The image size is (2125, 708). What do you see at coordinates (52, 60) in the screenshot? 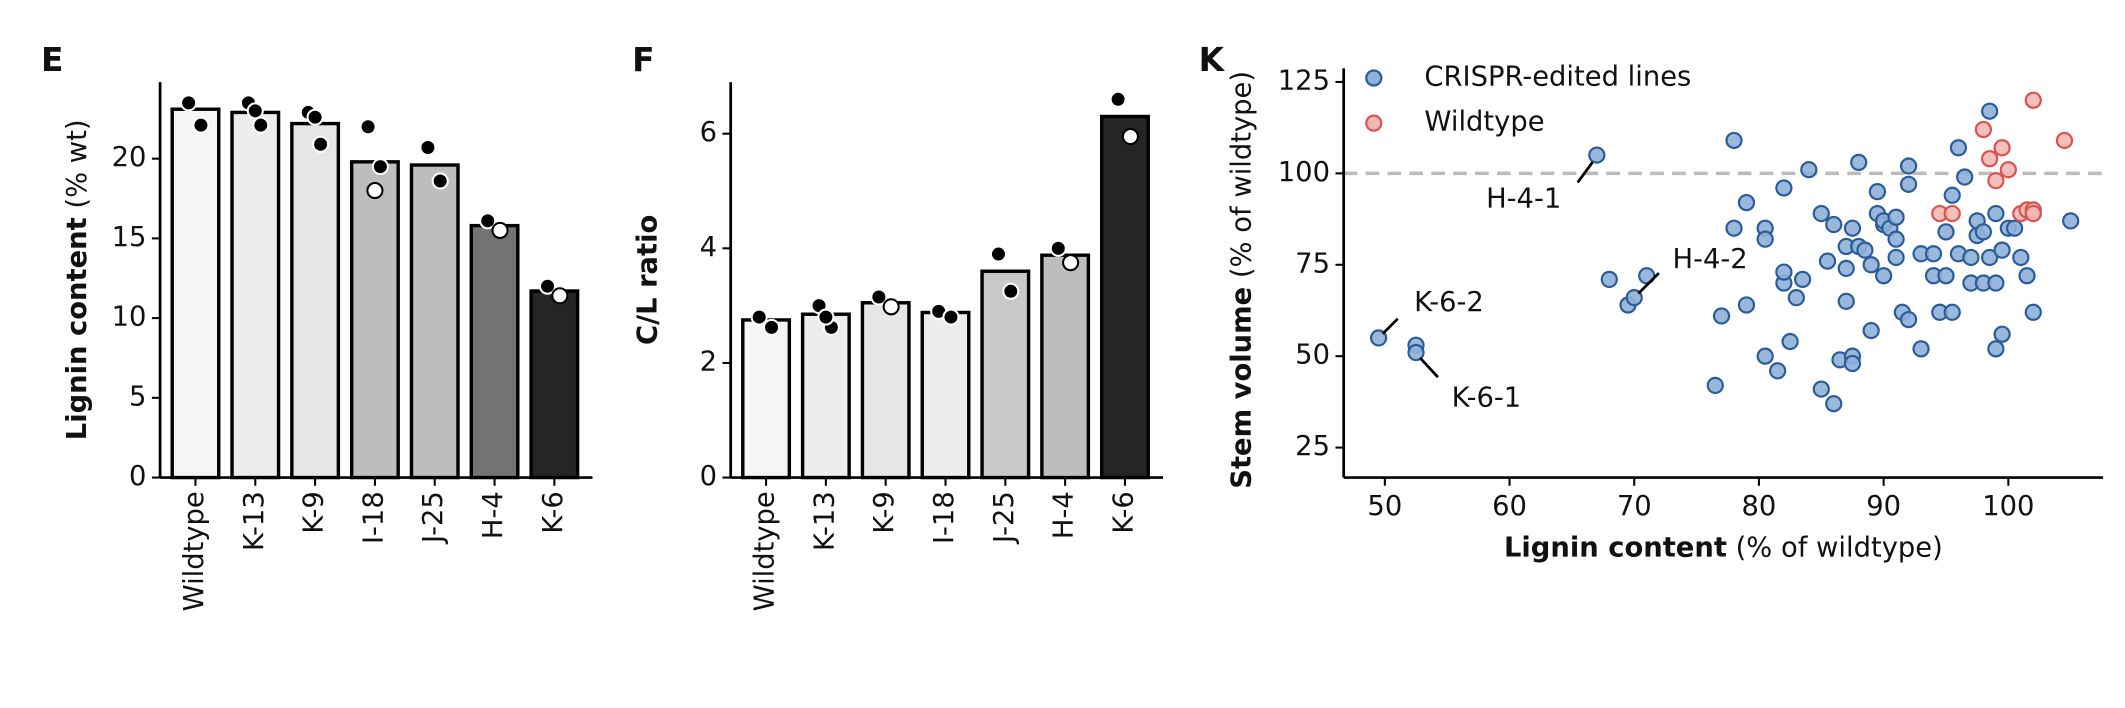
I see `panel-label: E` at bounding box center [52, 60].